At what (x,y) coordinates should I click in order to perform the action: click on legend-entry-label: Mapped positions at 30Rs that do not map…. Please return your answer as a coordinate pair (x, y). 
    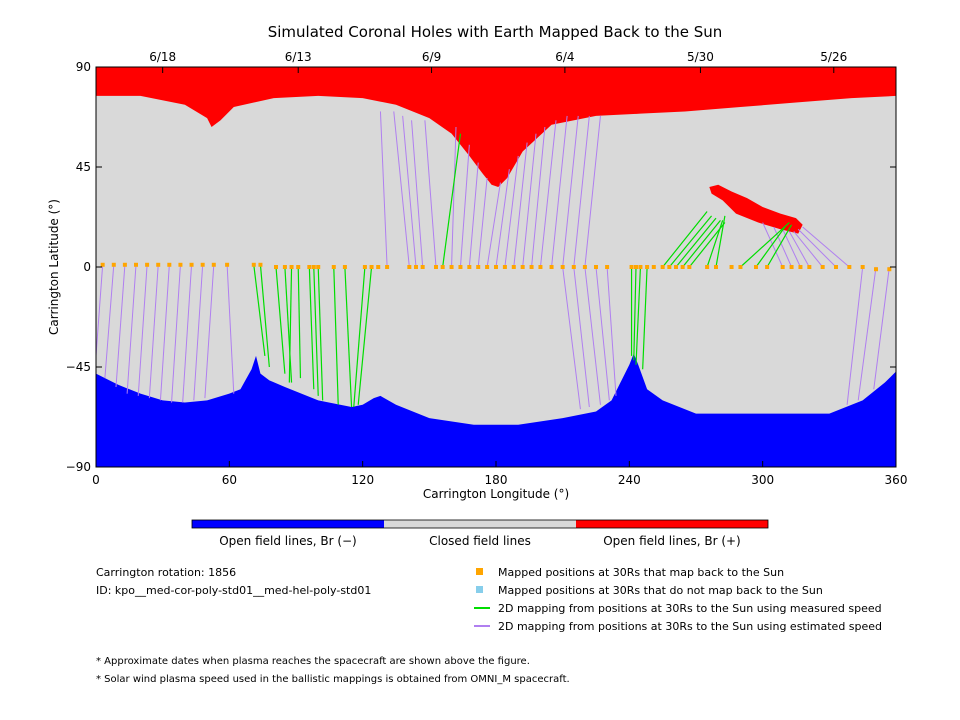
    Looking at the image, I should click on (660, 590).